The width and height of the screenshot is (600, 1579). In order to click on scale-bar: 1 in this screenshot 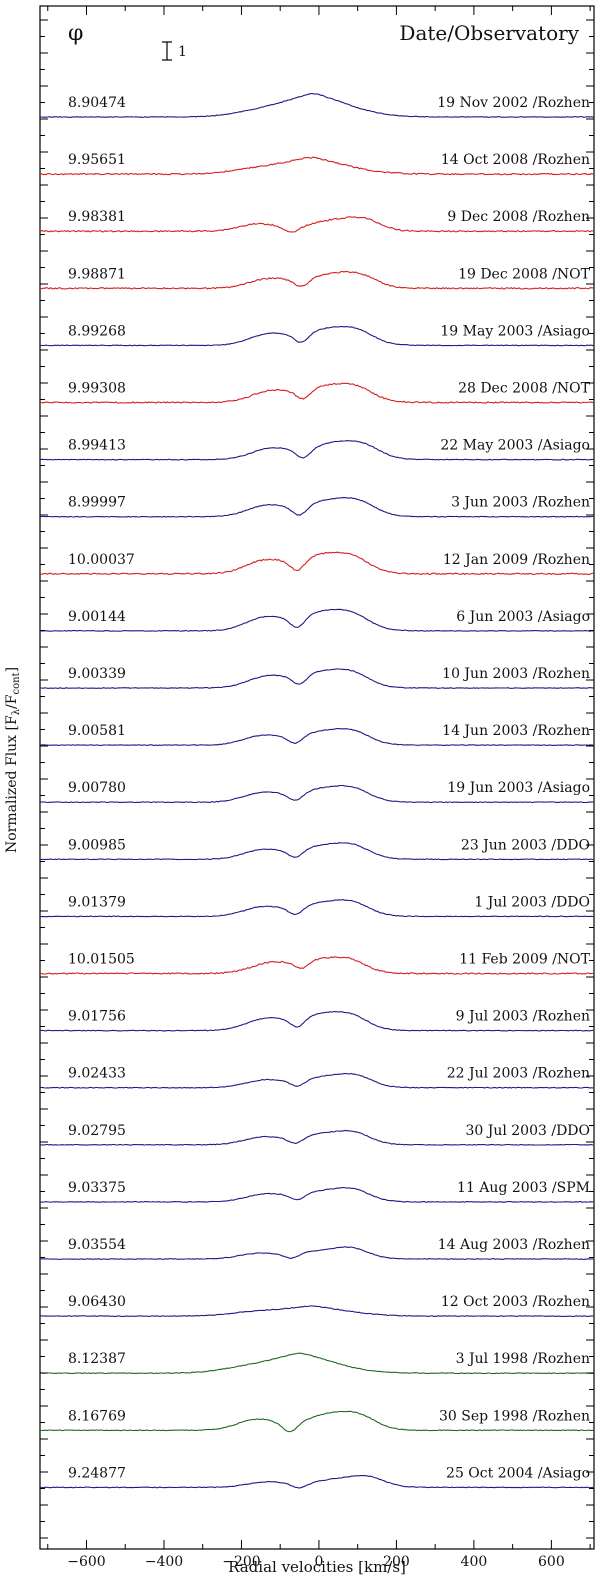, I will do `click(174, 51)`.